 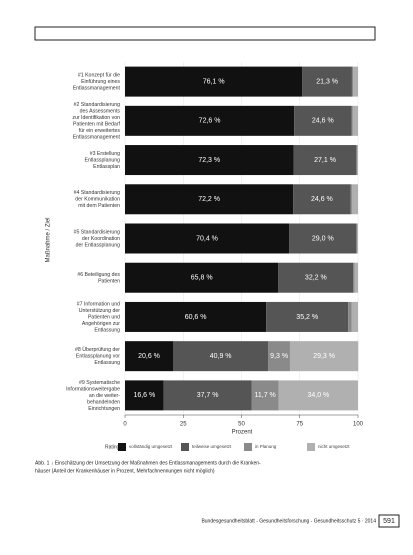 I want to click on data-label: 32,2 %, so click(x=316, y=278).